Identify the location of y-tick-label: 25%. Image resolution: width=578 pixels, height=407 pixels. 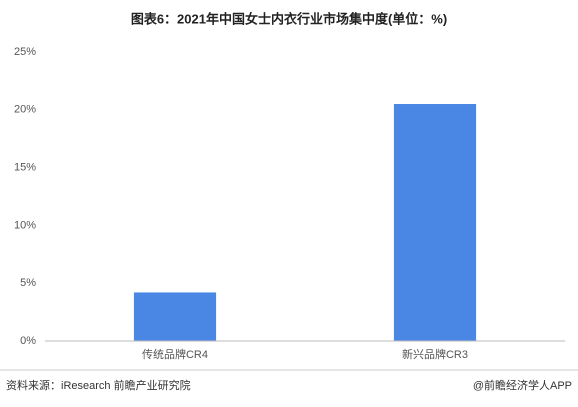
(25, 52).